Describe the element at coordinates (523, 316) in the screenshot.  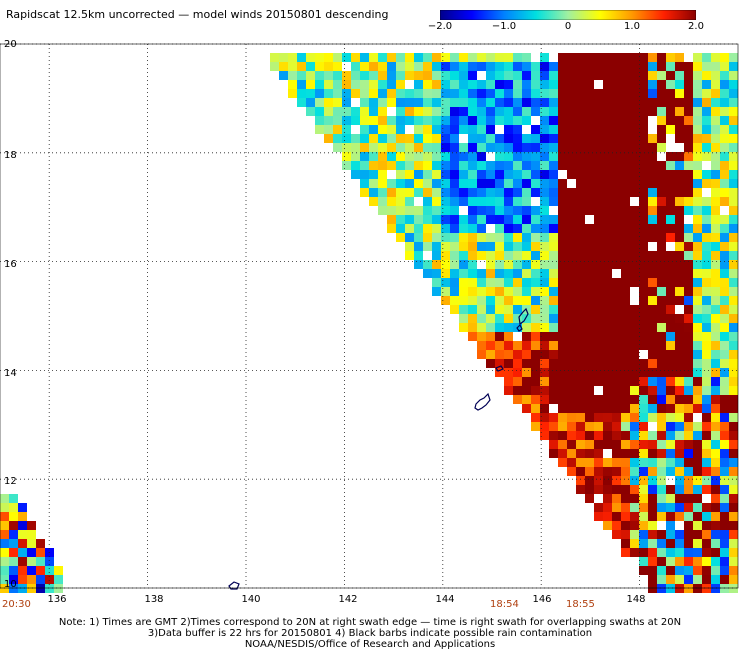
I see `saipan-outline` at that location.